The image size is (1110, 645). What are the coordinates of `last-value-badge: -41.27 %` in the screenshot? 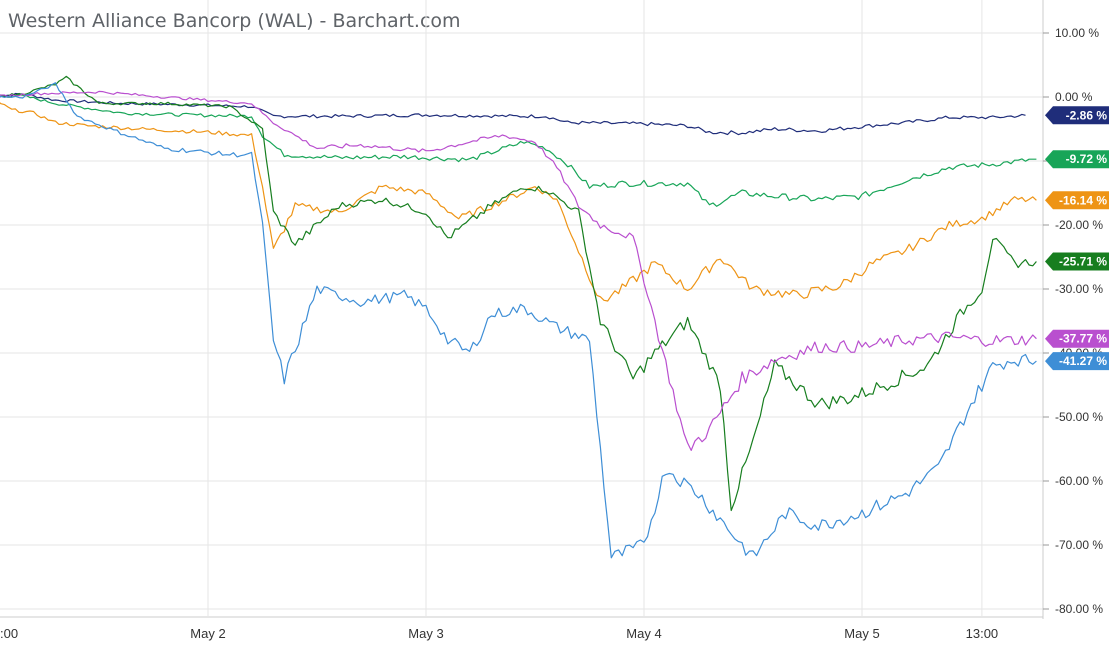 It's located at (1077, 361).